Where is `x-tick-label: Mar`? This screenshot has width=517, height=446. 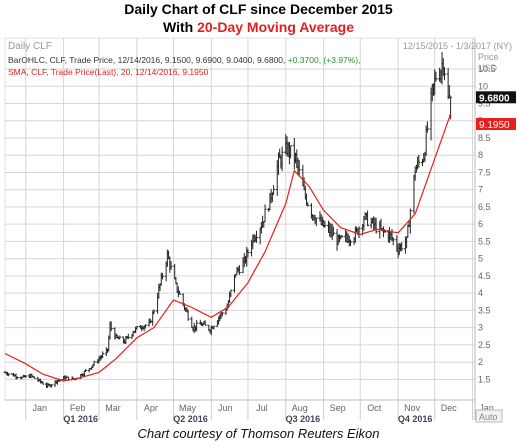
x-tick-label: Mar is located at coordinates (113, 408).